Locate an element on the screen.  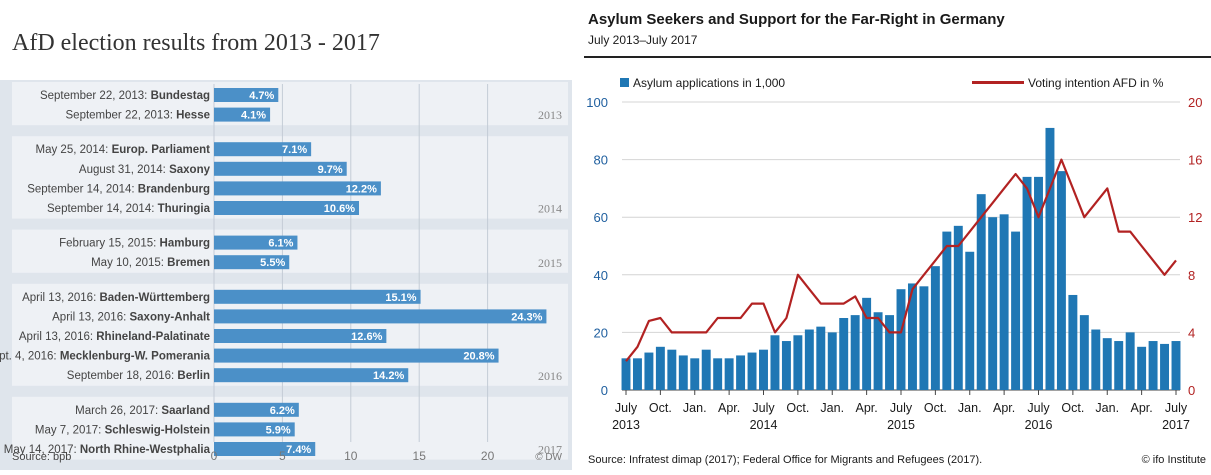
row-label: September 22, 2013: Bundestag is located at coordinates (125, 96).